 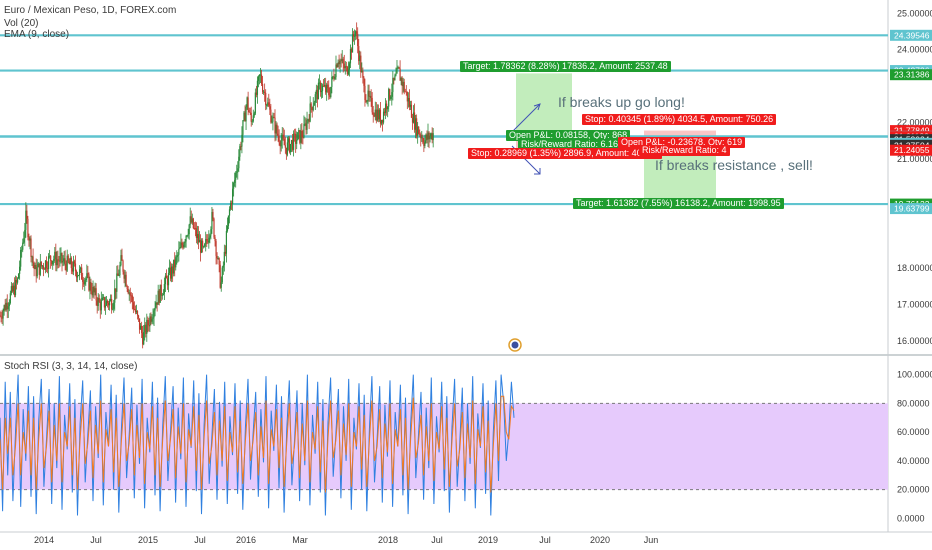 I want to click on long-annotation: If breaks up go long!, so click(x=621, y=102).